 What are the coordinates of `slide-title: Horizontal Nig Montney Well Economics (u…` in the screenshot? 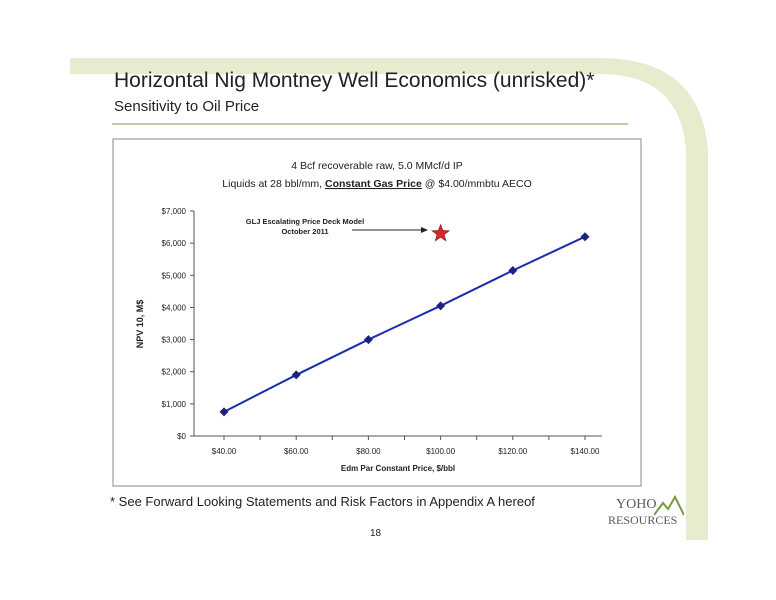 It's located at (354, 80).